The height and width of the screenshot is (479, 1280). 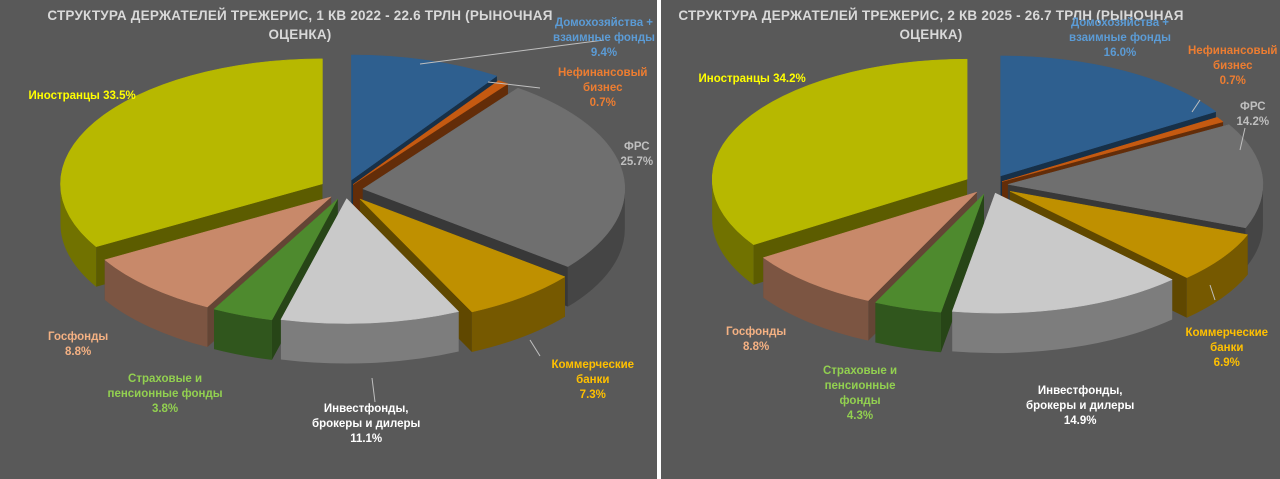 What do you see at coordinates (929, 273) in the screenshot?
I see `pie-slice-insurance-pension-funds` at bounding box center [929, 273].